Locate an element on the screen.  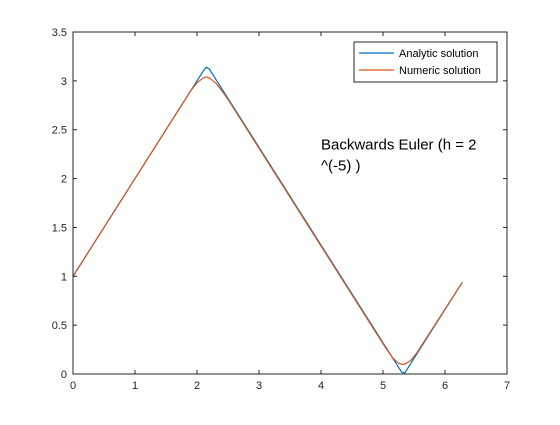
x-tick-label: 7 is located at coordinates (507, 386).